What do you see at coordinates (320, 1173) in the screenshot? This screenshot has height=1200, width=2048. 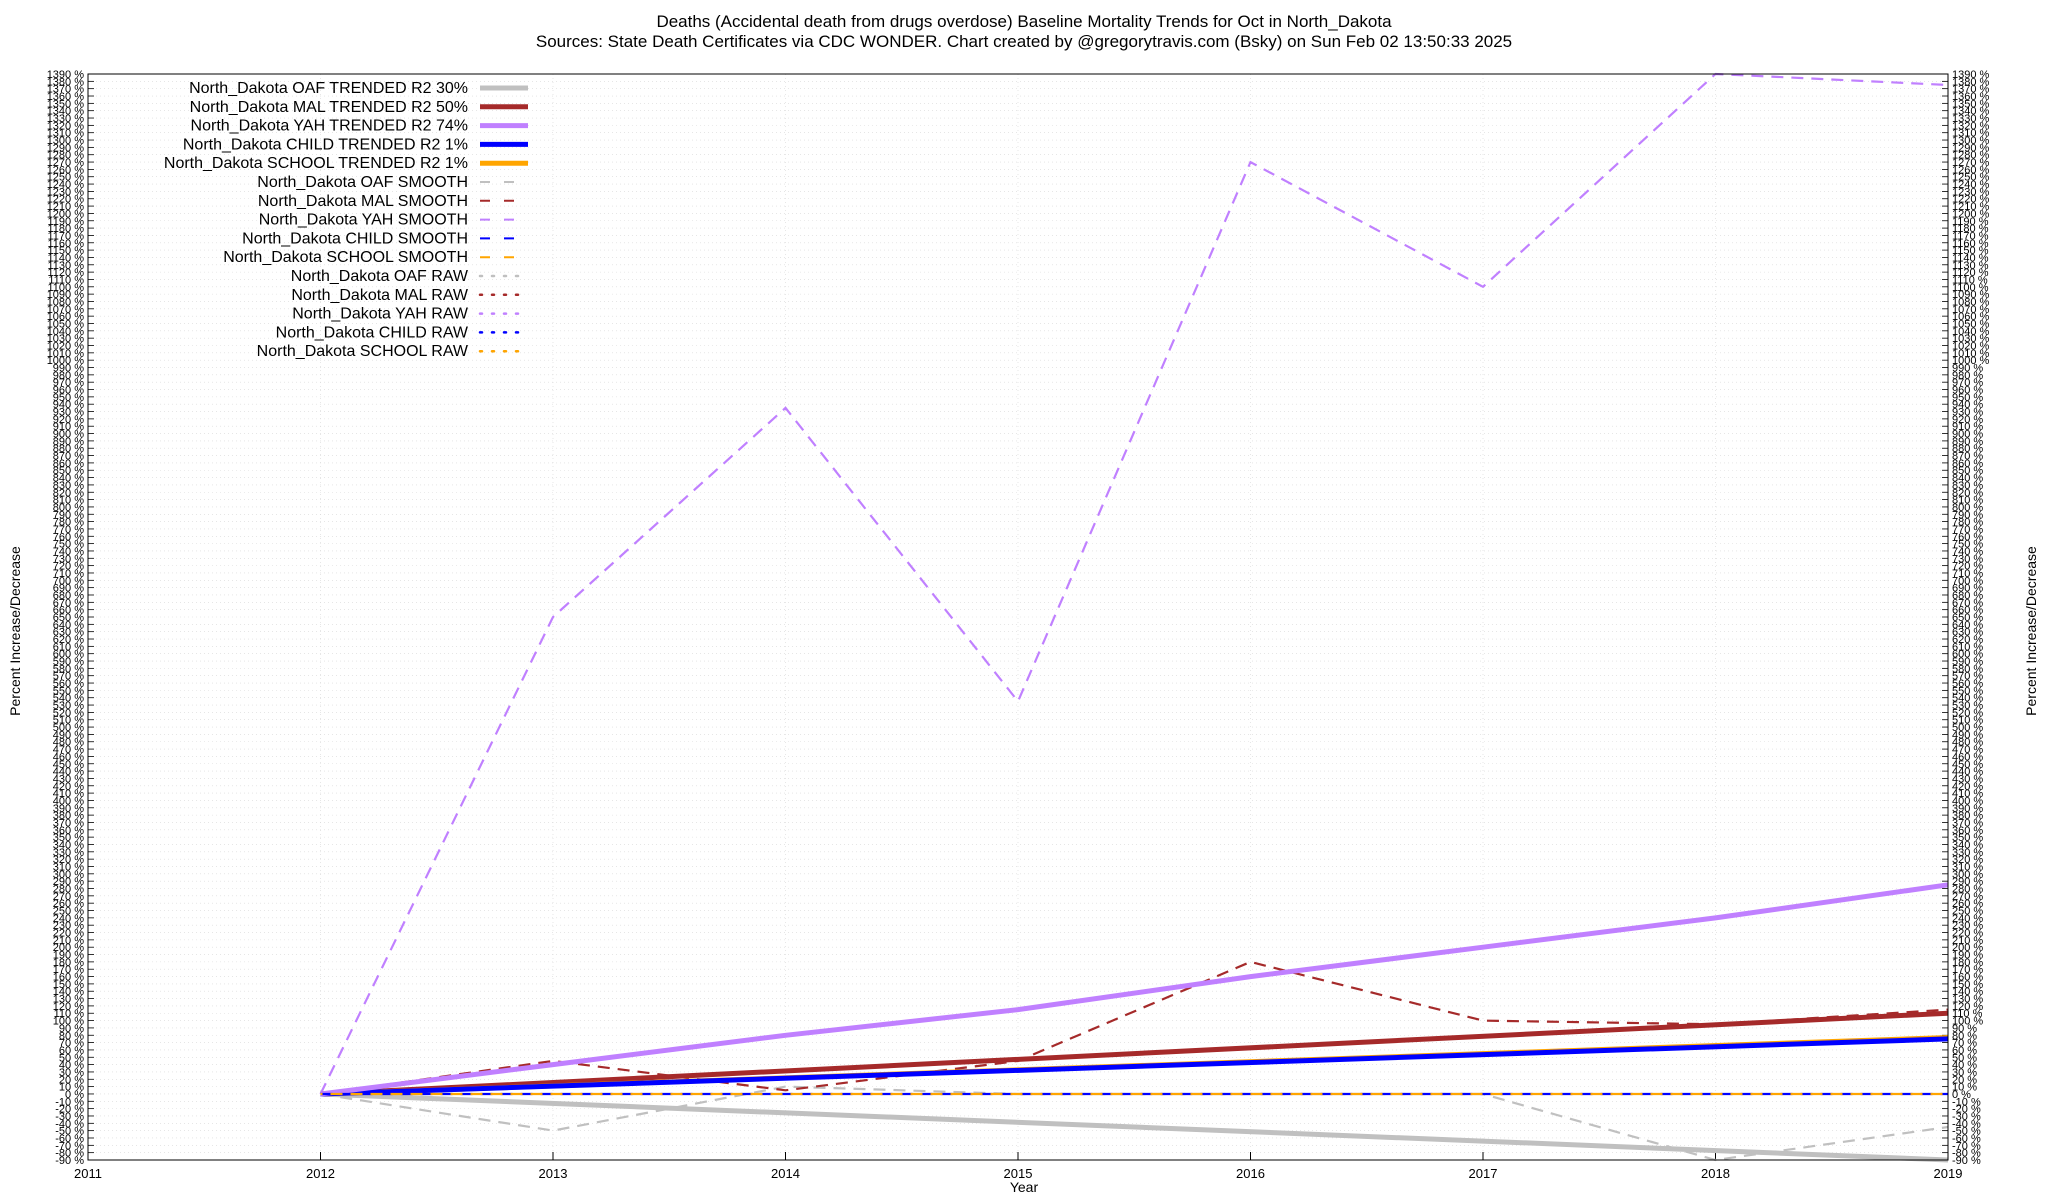 I see `x-tick-label: 2012` at bounding box center [320, 1173].